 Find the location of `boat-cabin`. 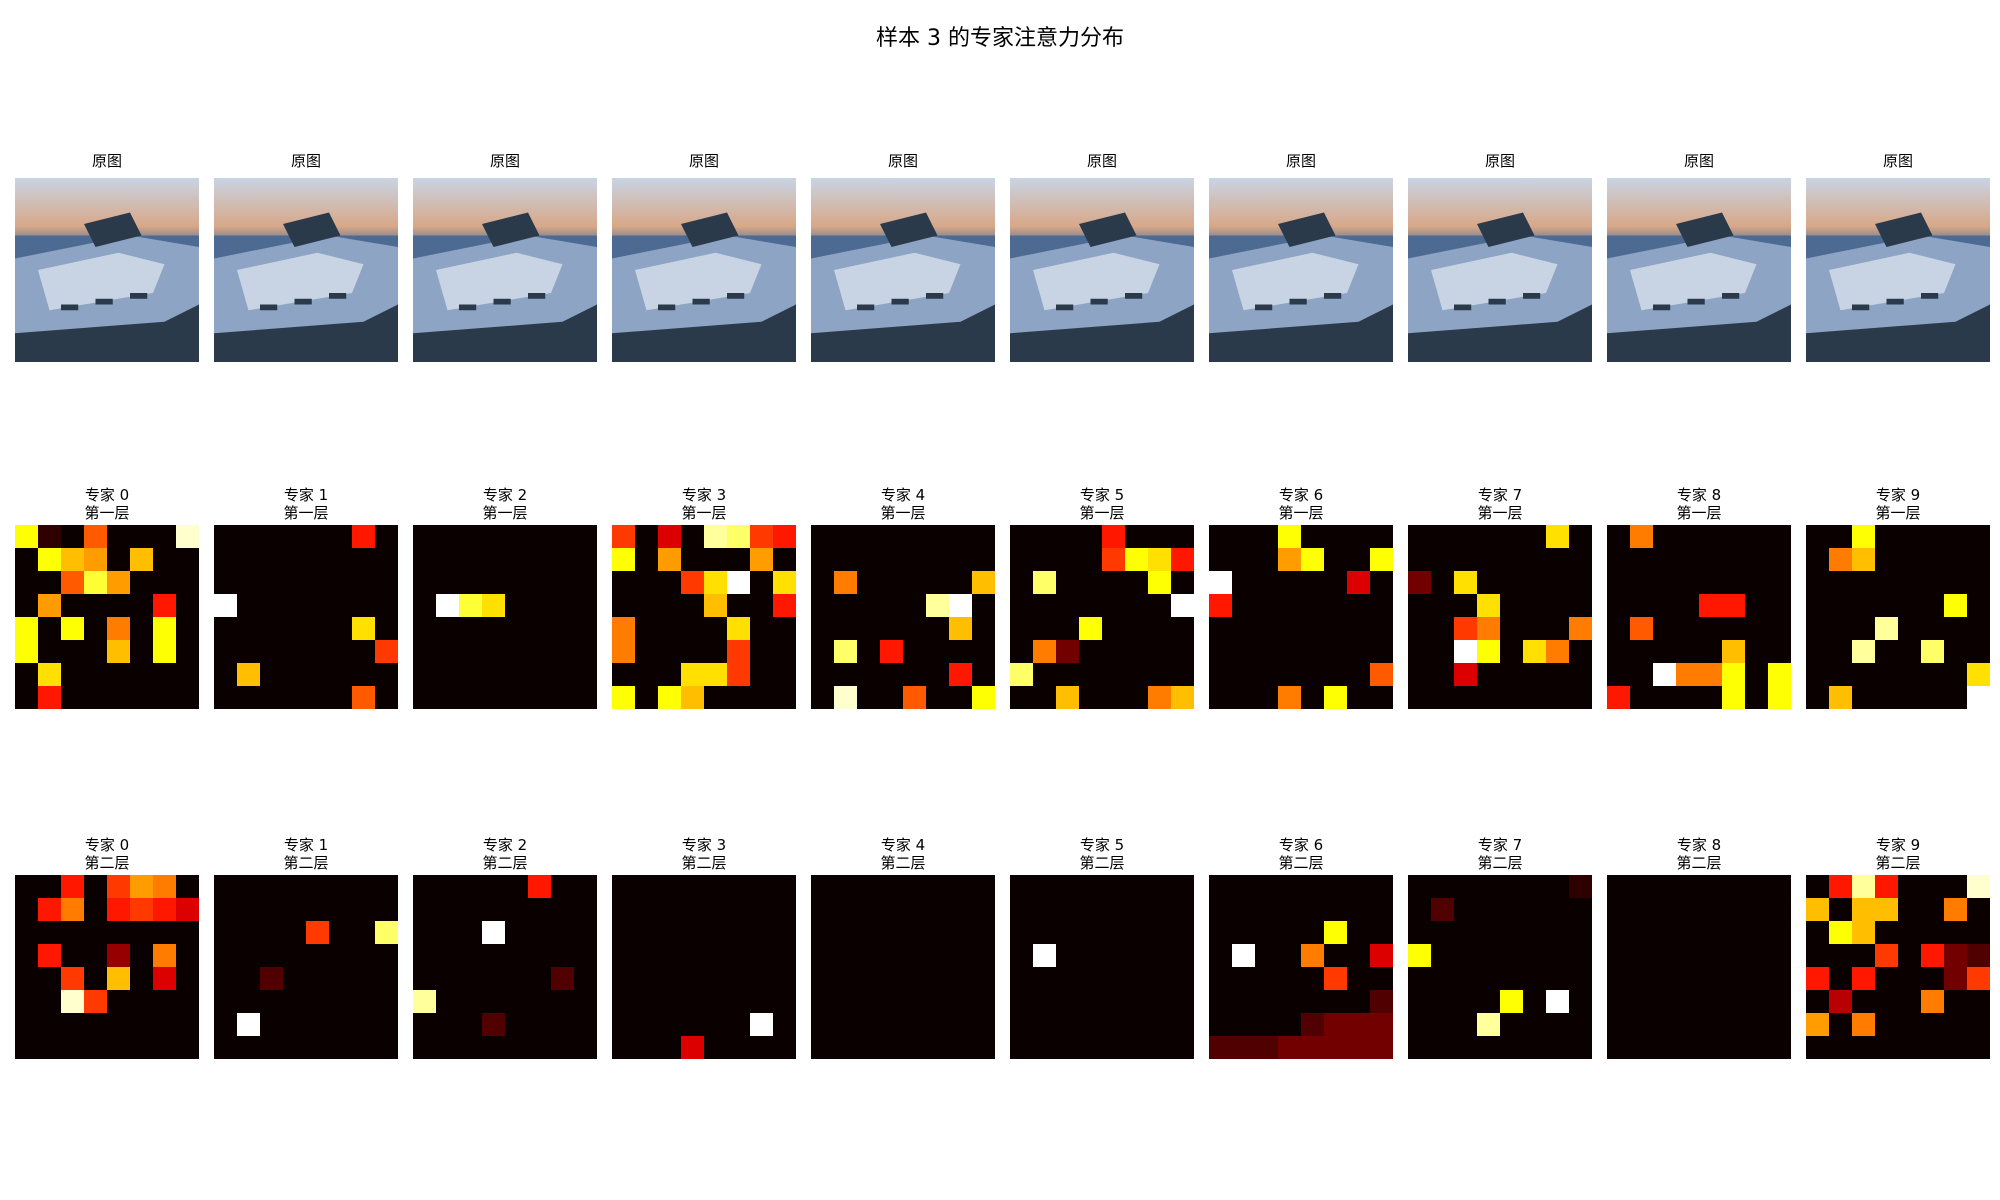

boat-cabin is located at coordinates (1307, 229).